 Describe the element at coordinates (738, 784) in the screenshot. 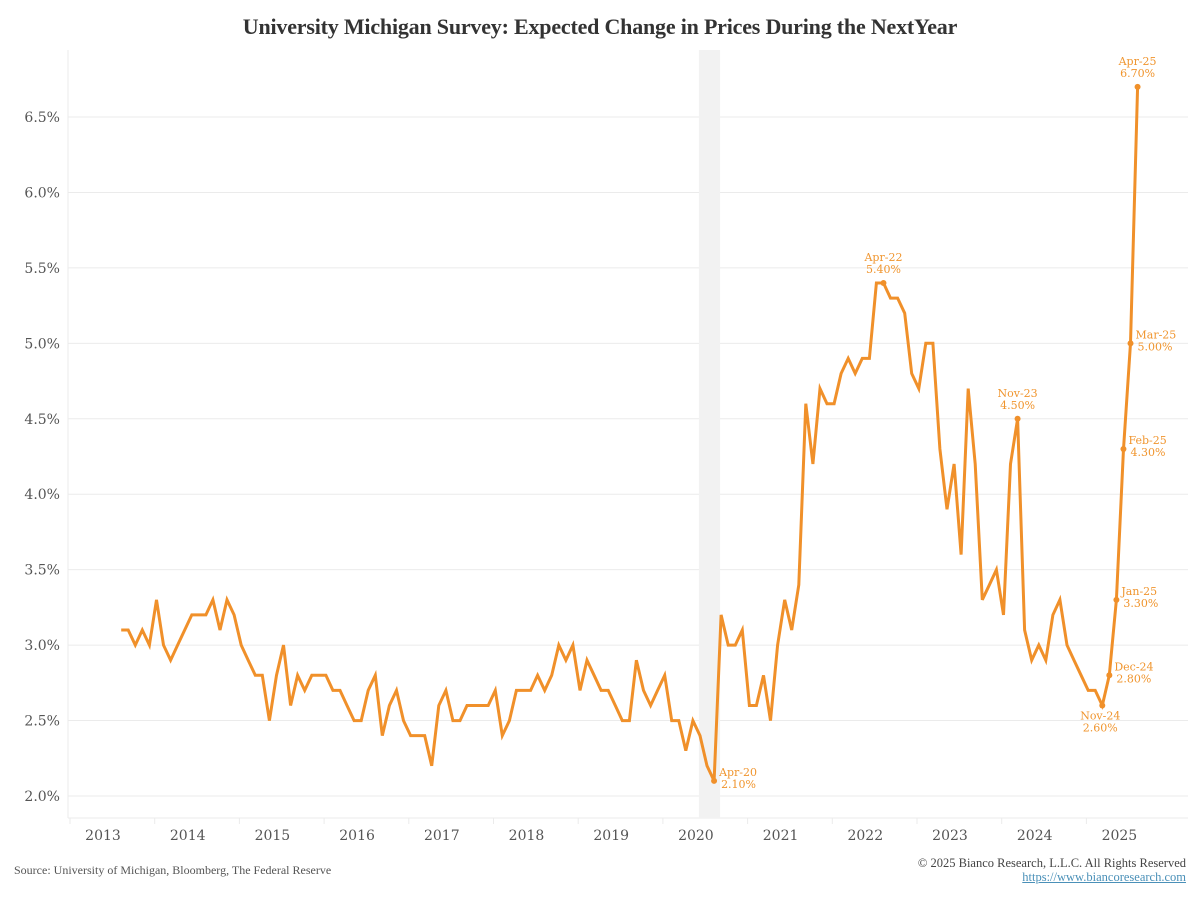

I see `annotation-value-label: 2.10%` at that location.